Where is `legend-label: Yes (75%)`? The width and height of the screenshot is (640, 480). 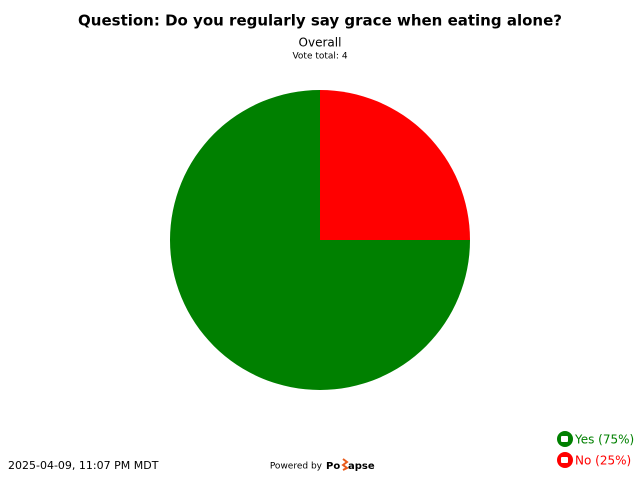
legend-label: Yes (75%) is located at coordinates (604, 440).